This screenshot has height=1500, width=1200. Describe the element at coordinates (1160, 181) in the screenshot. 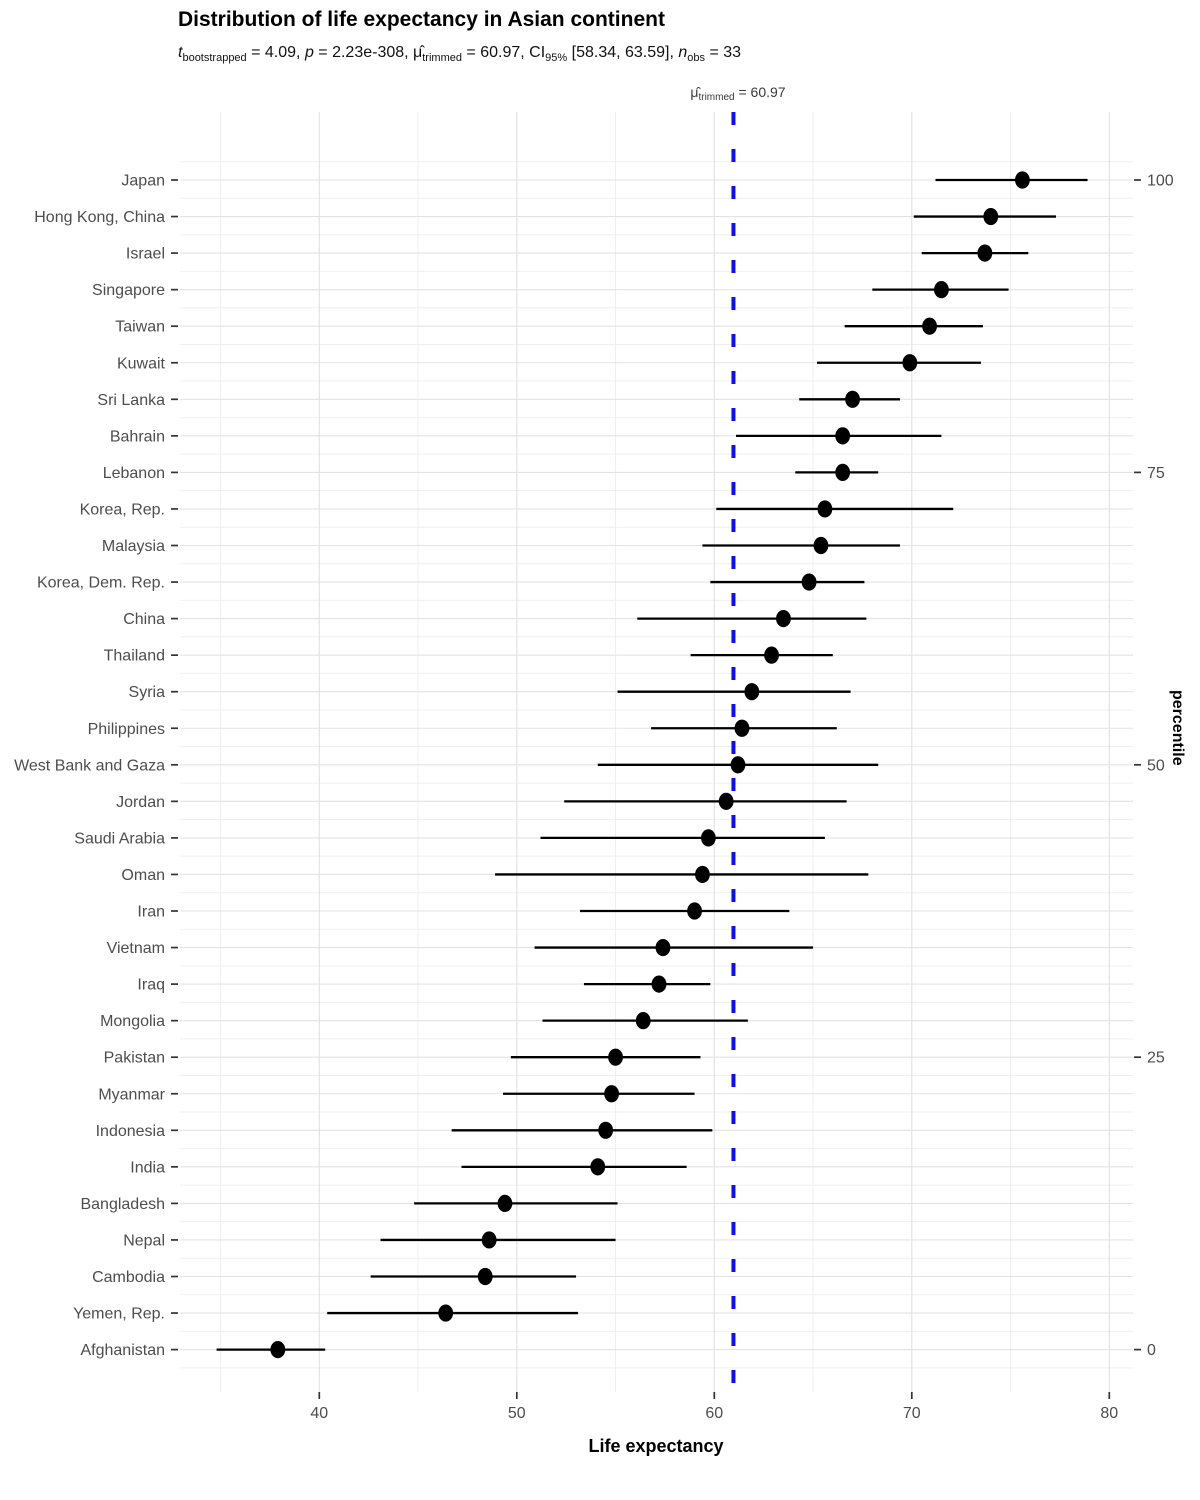

I see `percentile-tick-label: 100` at that location.